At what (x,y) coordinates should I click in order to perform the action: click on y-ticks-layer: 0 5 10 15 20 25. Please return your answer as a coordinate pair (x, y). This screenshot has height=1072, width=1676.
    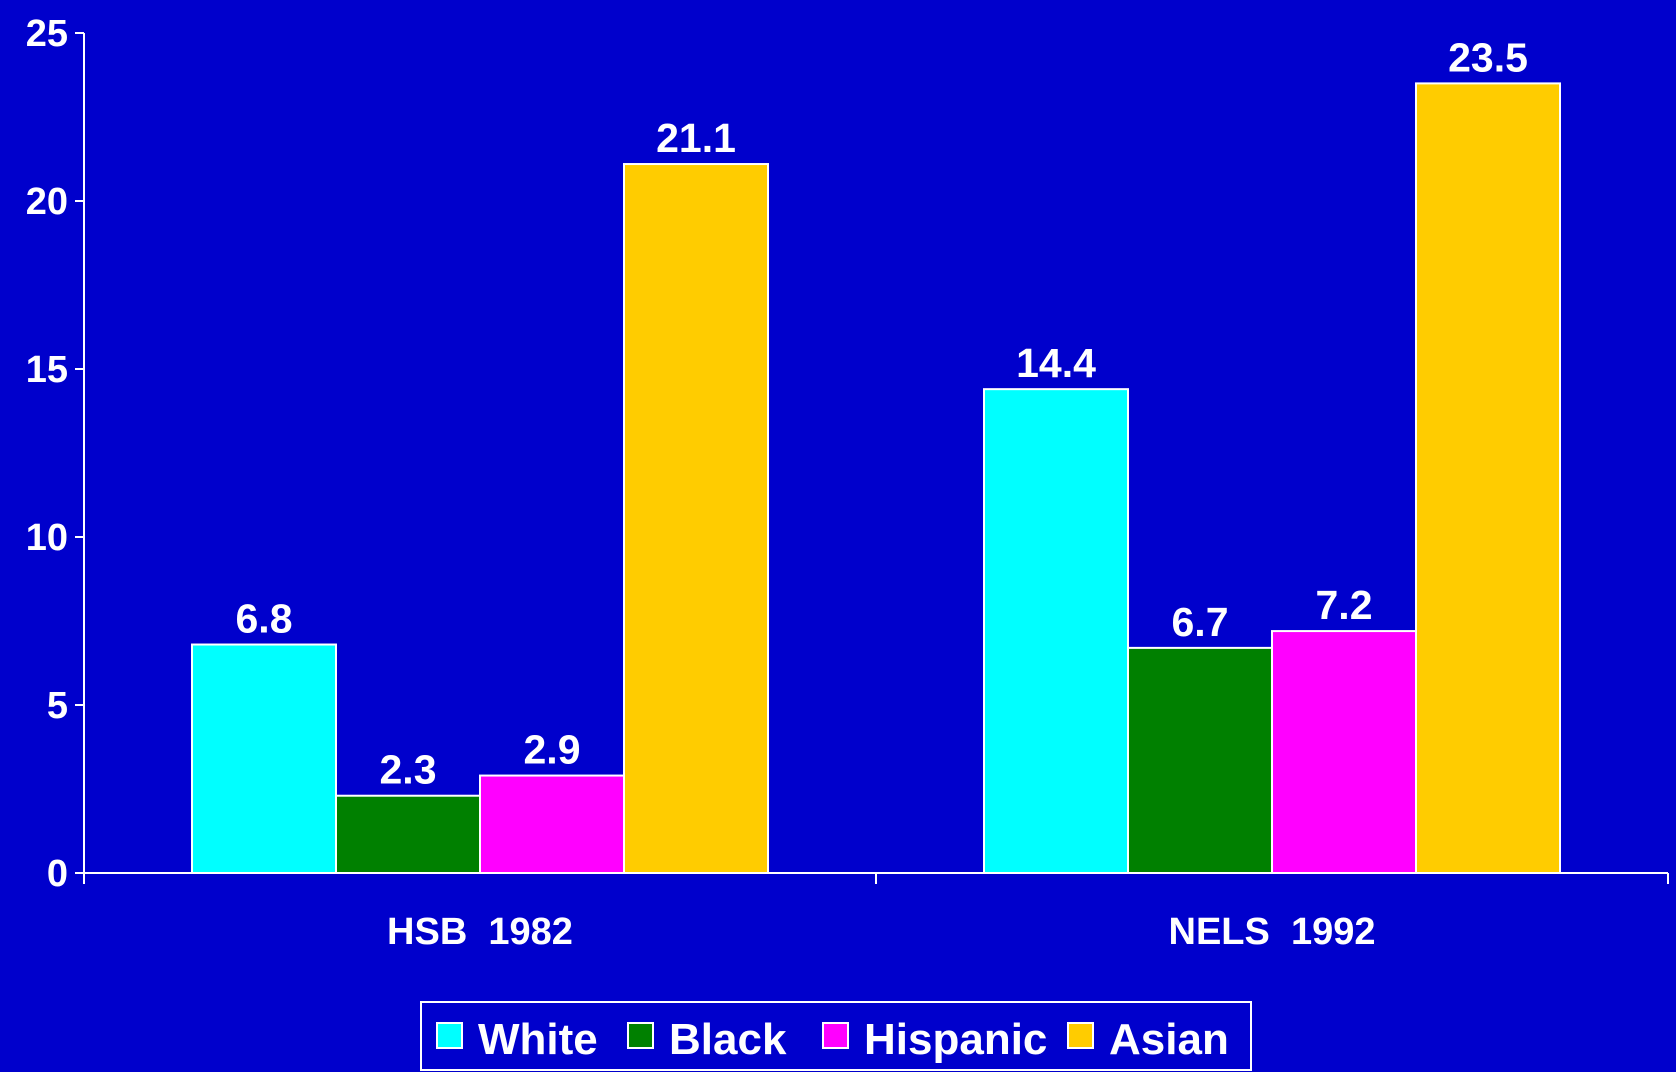
    Looking at the image, I should click on (55, 454).